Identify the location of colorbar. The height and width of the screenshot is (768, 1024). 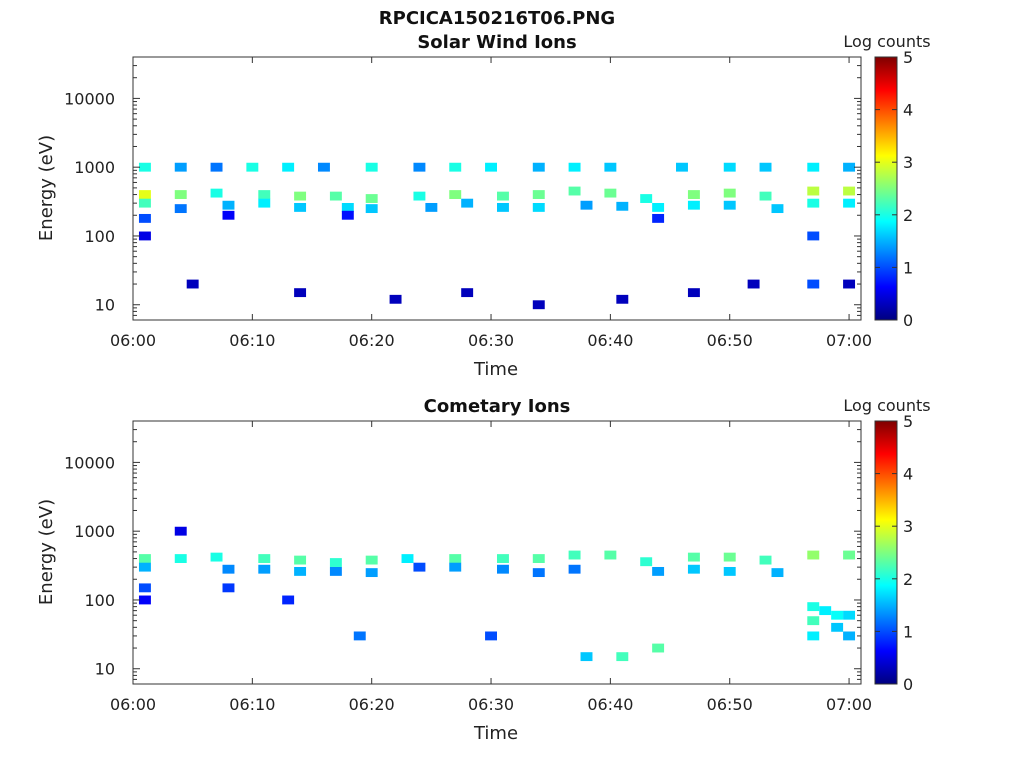
(886, 188).